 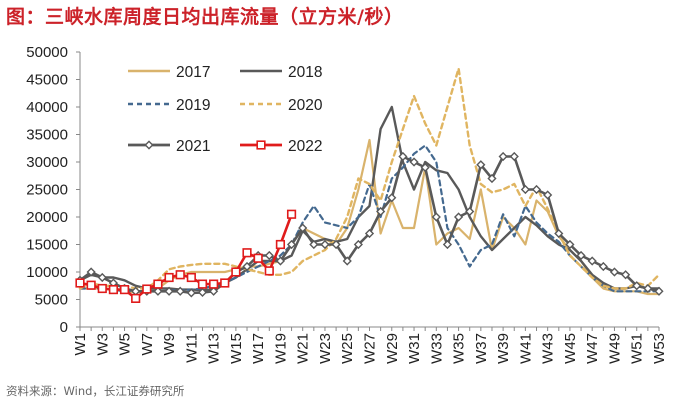 I want to click on chart-title: 图：三峡水库周度日均出库流量（立方米/秒）, so click(x=205, y=17).